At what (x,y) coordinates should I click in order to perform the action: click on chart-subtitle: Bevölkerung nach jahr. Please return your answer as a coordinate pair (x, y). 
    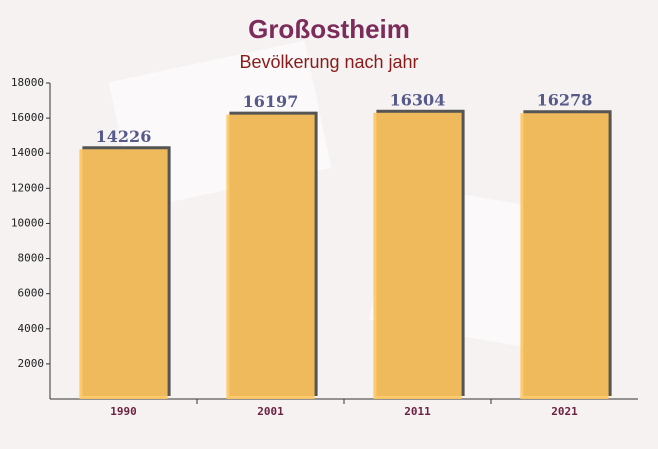
    Looking at the image, I should click on (328, 62).